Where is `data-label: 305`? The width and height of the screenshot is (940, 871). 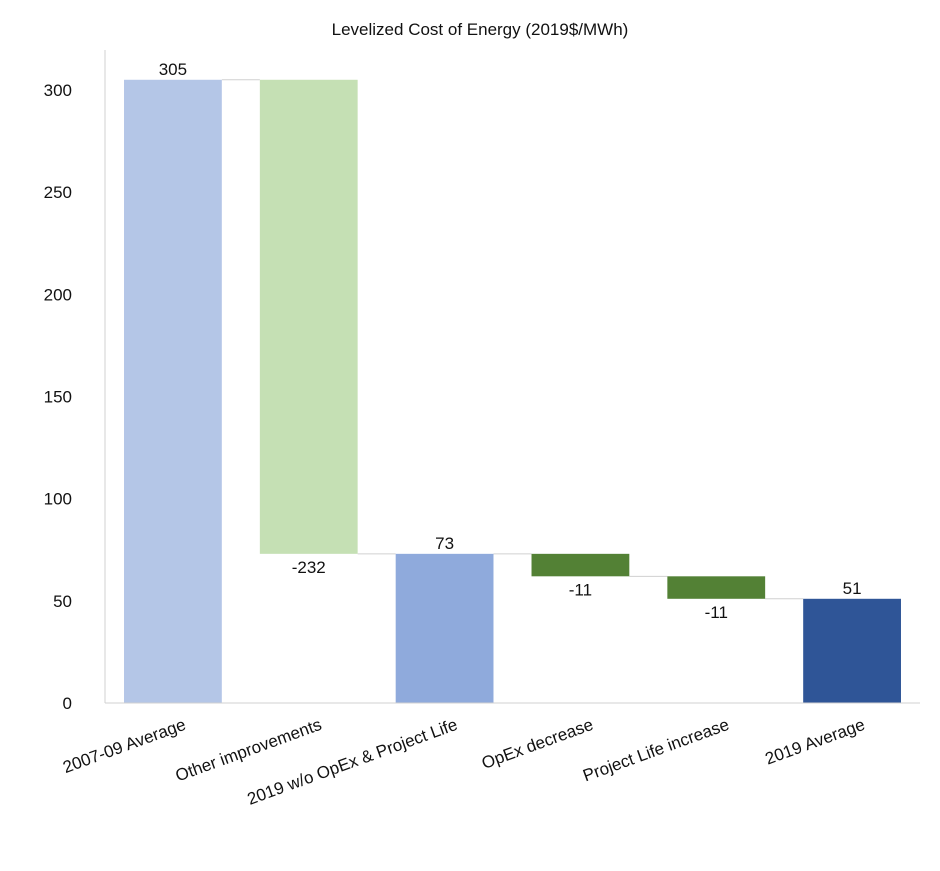
data-label: 305 is located at coordinates (173, 69).